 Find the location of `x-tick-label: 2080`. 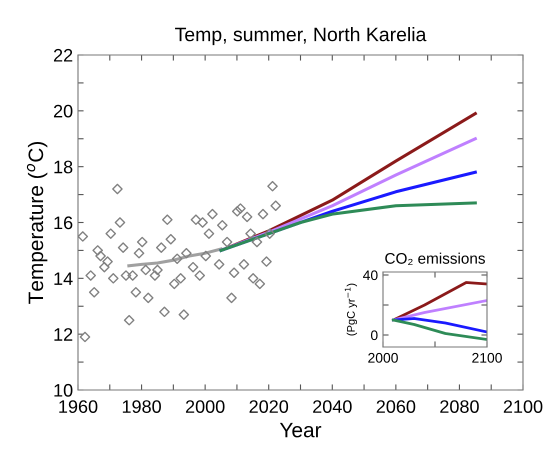

x-tick-label: 2080 is located at coordinates (459, 406).